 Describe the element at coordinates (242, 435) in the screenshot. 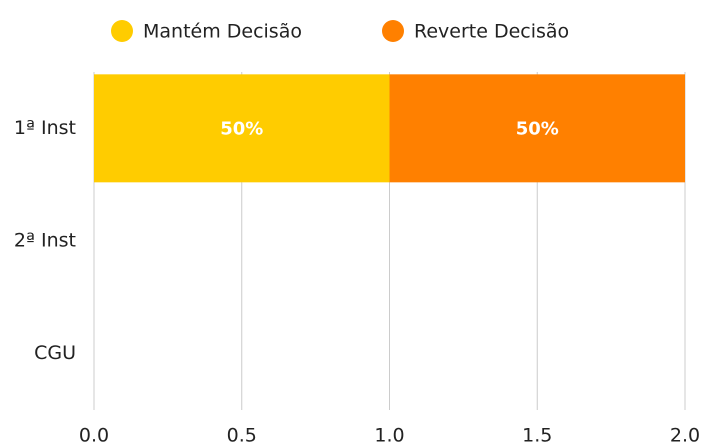

I see `x-tick-label: 0.5` at that location.